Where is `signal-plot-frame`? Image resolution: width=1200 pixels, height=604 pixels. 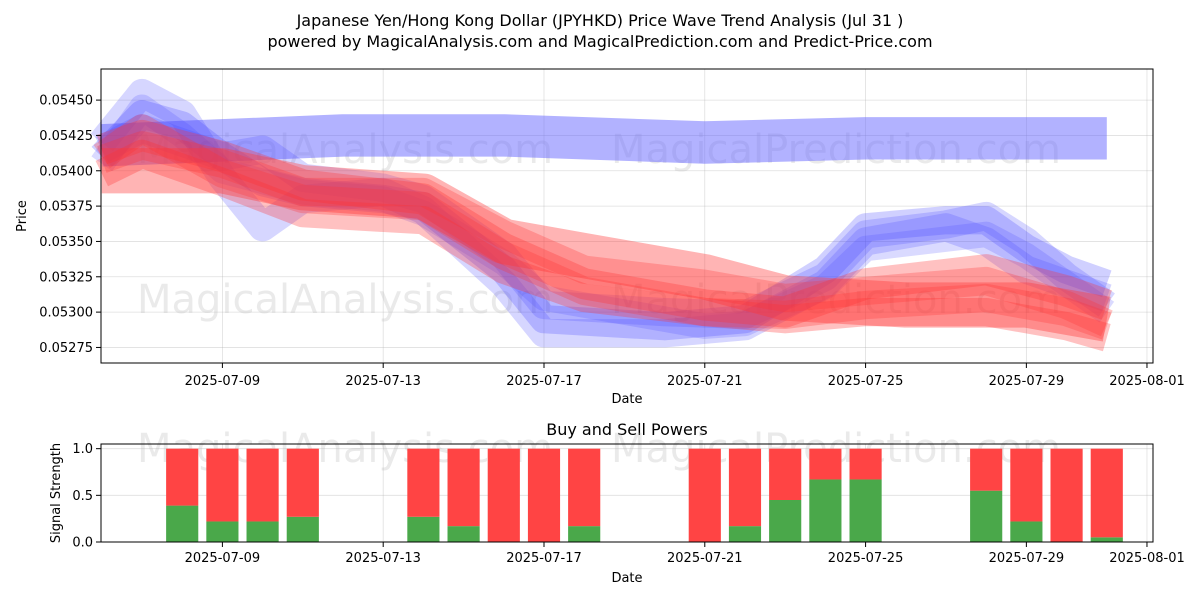
signal-plot-frame is located at coordinates (627, 493).